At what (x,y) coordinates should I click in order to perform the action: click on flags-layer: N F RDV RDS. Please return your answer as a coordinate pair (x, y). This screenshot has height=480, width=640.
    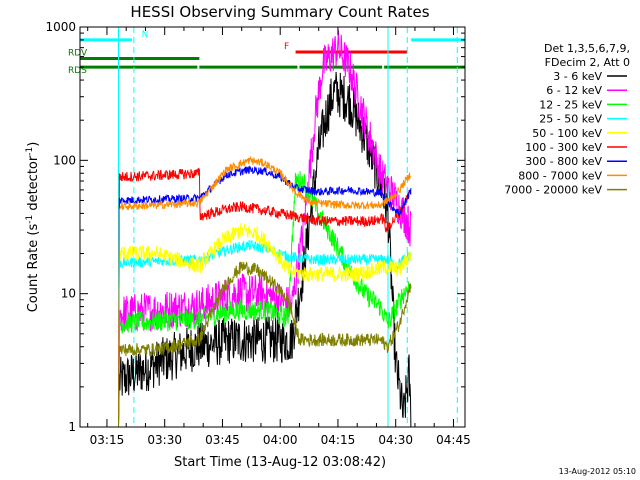
    Looking at the image, I should click on (266, 53).